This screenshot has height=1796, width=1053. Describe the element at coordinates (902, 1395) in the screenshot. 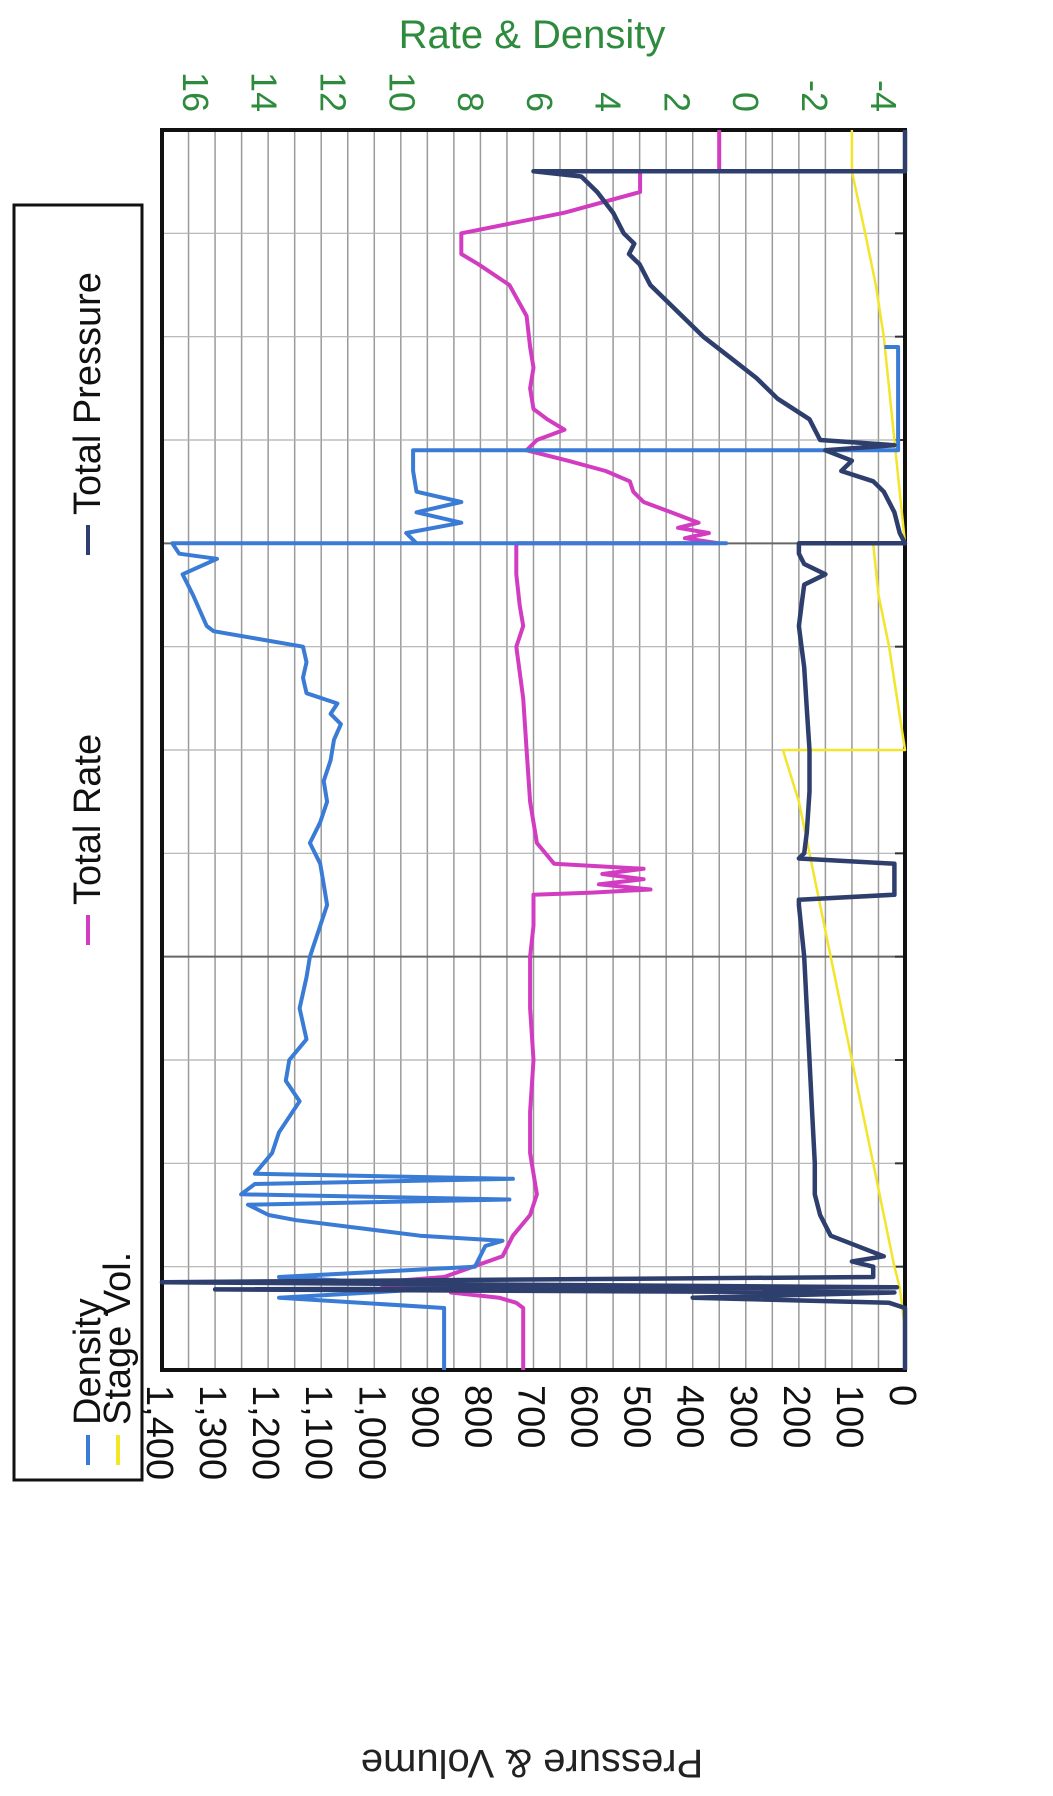

I see `bottom-tick-label: 0` at that location.